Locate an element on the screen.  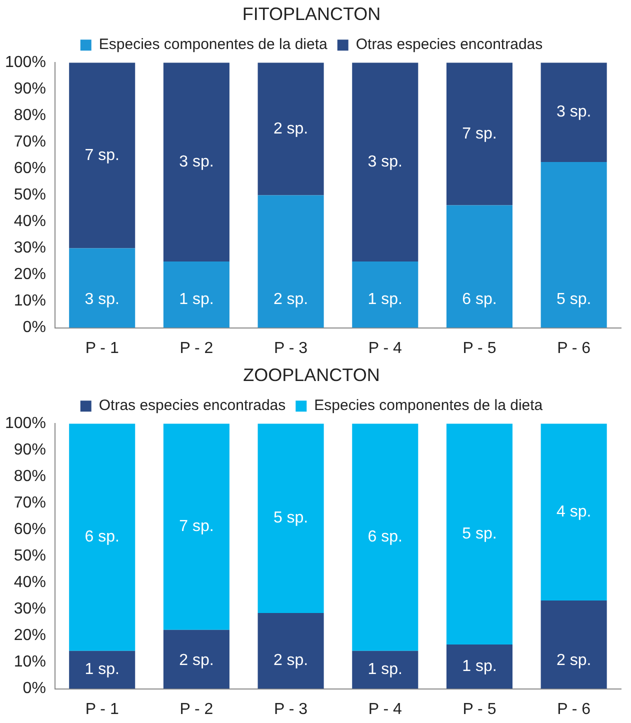
chart-title: ZOOPLANCTON is located at coordinates (311, 374).